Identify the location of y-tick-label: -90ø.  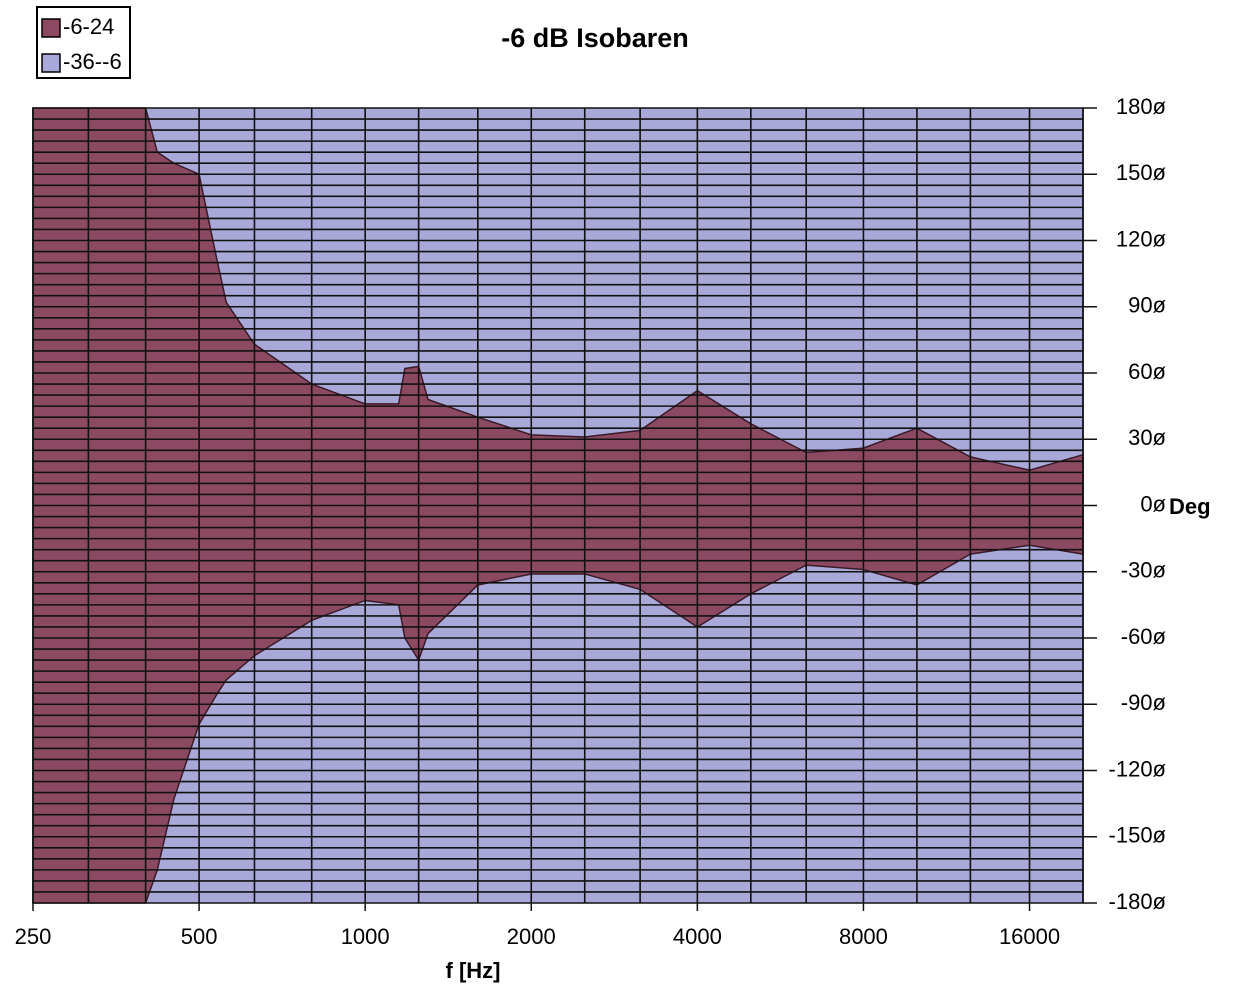
(1143, 702).